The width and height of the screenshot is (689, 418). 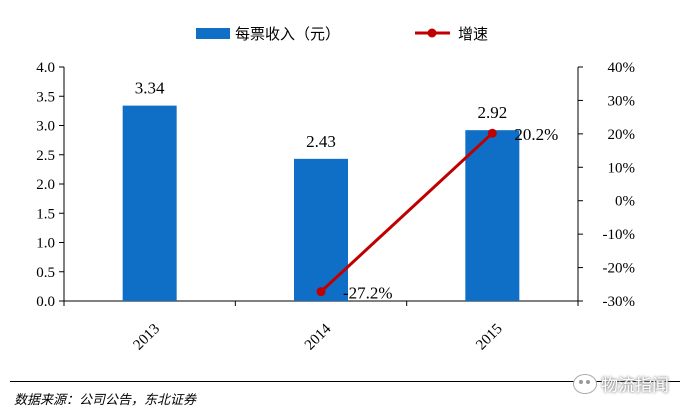 I want to click on line-path, so click(x=406, y=212).